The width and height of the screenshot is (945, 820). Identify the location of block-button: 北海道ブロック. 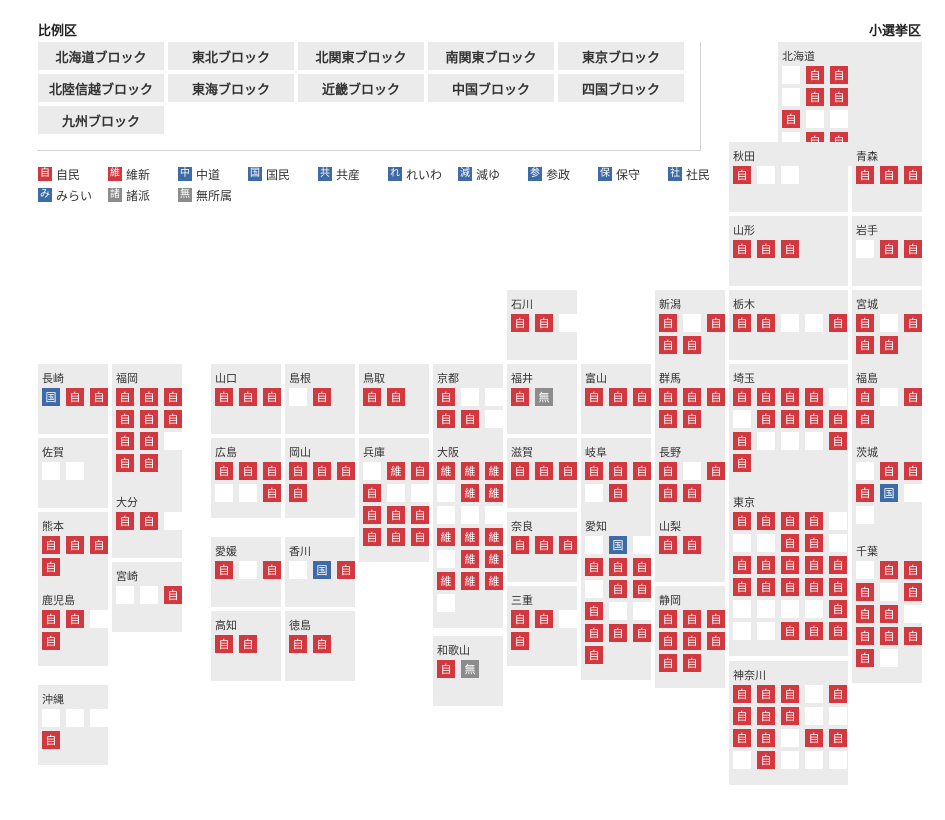
(101, 56).